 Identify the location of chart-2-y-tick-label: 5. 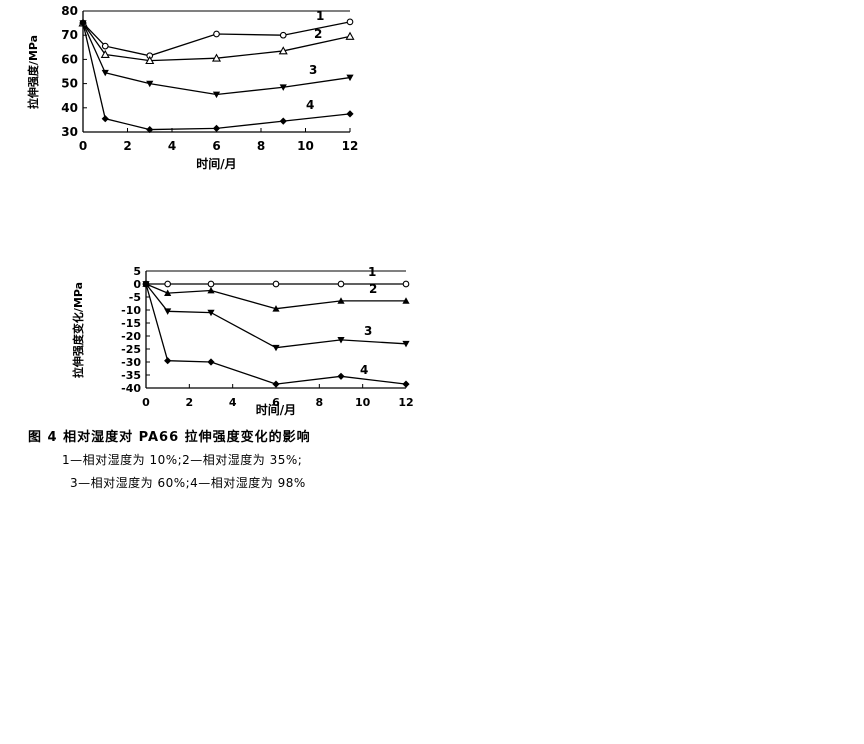
(137, 271).